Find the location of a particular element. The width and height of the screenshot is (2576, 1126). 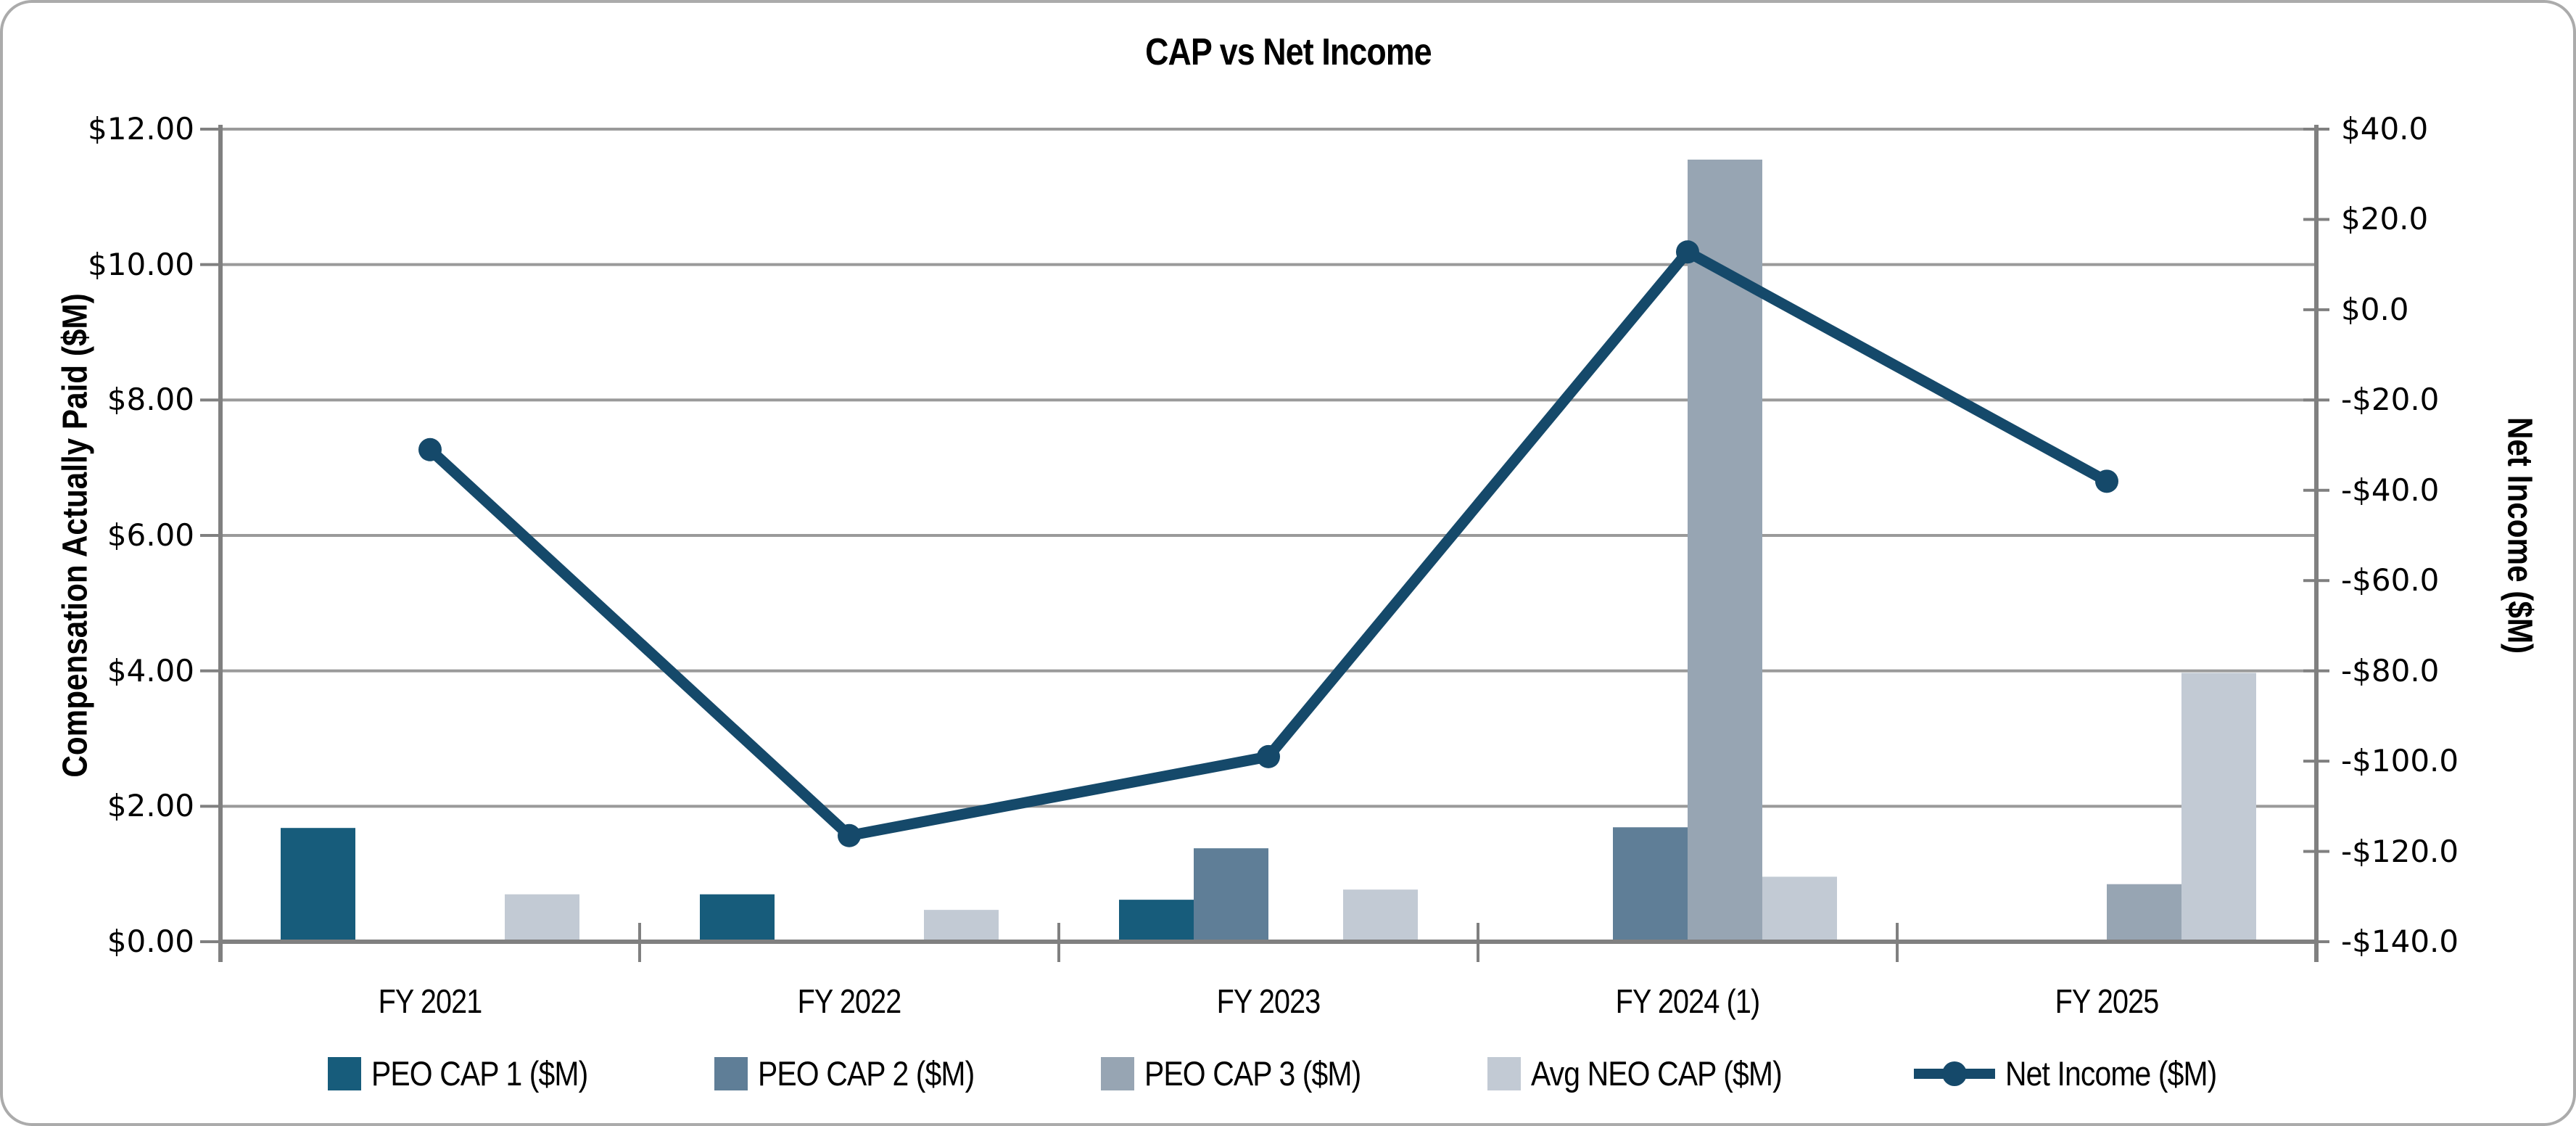

legend-item-peo-cap-1-m-: PEO CAP 1 ($M) is located at coordinates (474, 1073).